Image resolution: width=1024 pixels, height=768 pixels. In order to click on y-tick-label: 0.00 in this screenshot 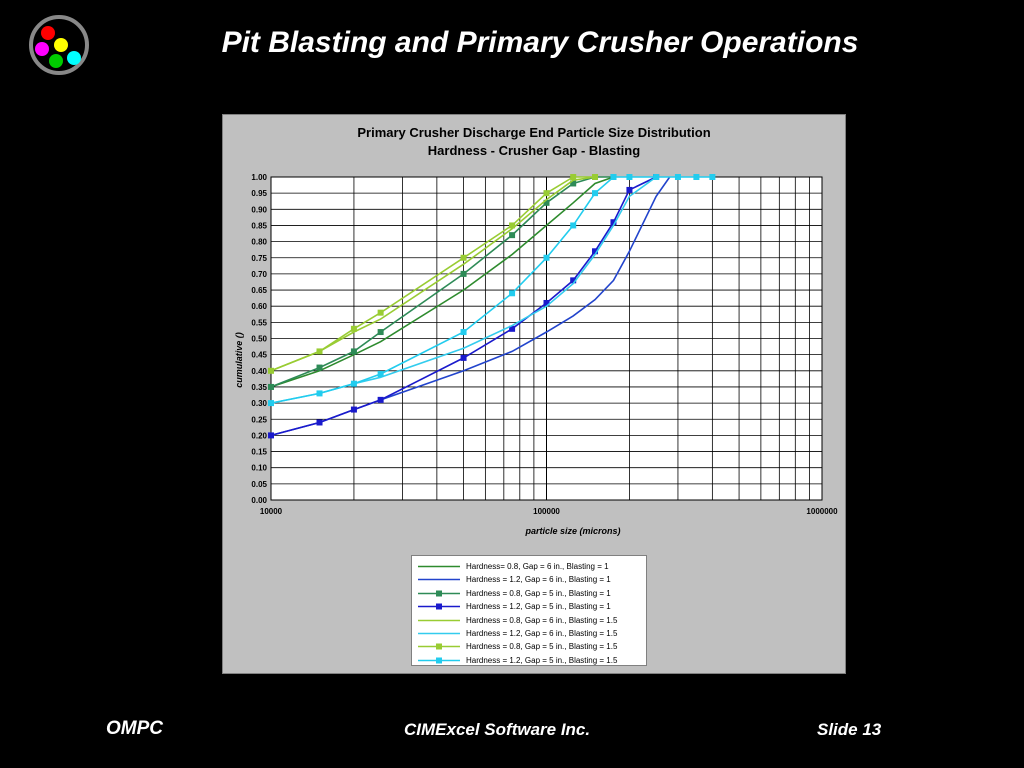, I will do `click(259, 500)`.